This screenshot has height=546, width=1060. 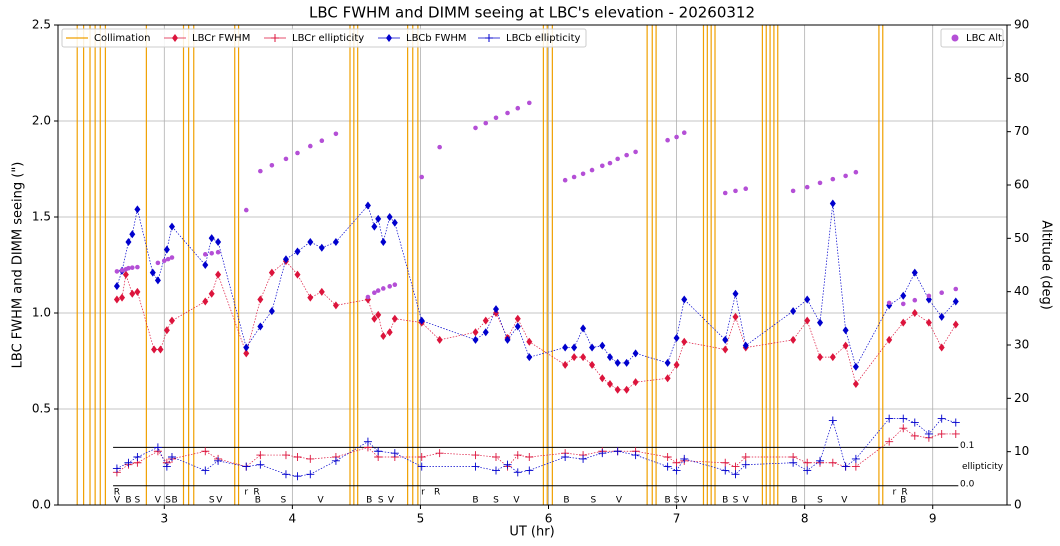 I want to click on y2-tick-label: 50, so click(x=1021, y=238).